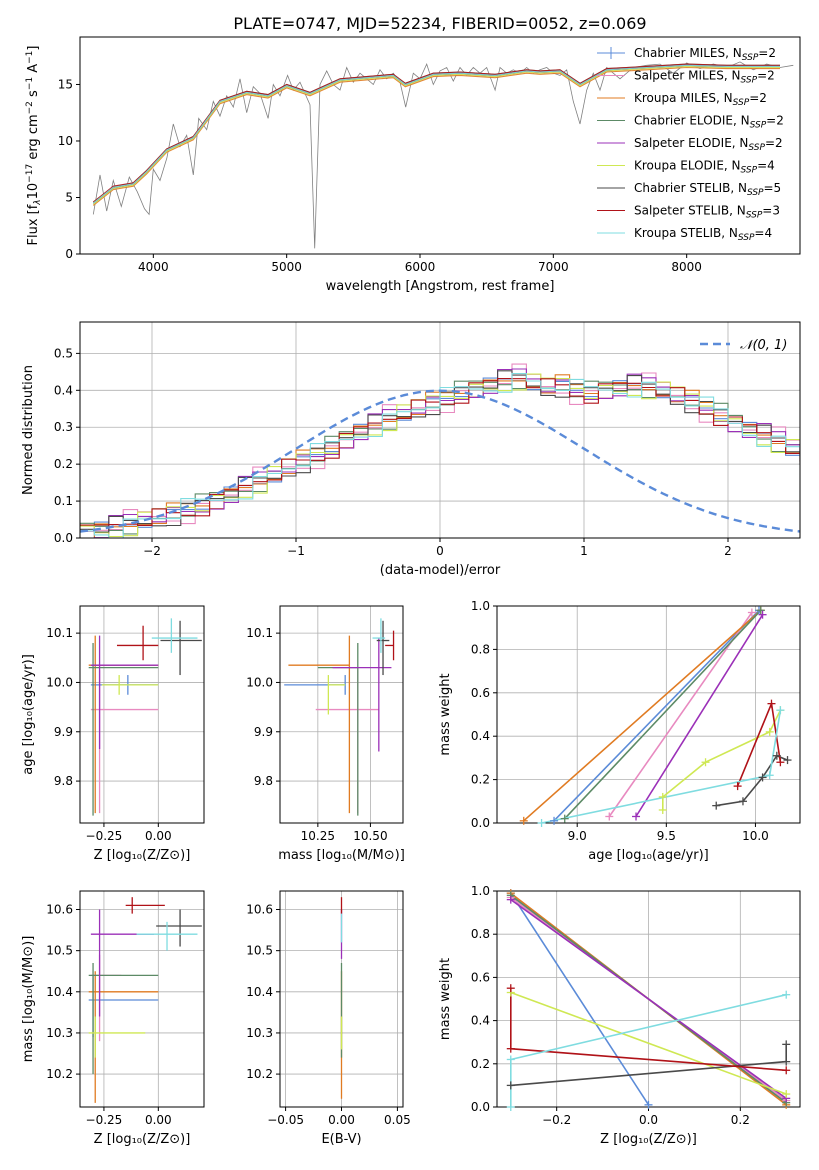 The width and height of the screenshot is (819, 1170). What do you see at coordinates (152, 551) in the screenshot?
I see `x-tick-label: −2` at bounding box center [152, 551].